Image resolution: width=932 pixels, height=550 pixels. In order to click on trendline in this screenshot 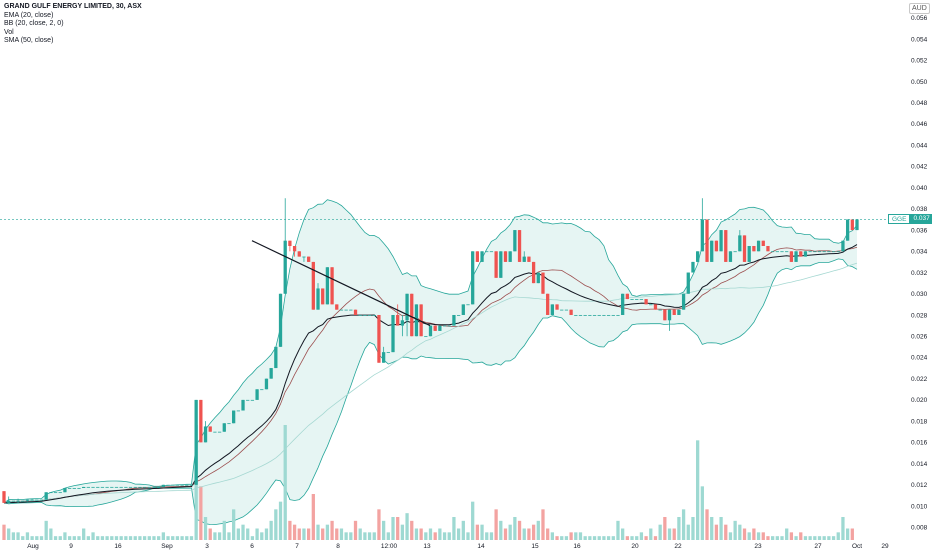, I will do `click(341, 283)`.